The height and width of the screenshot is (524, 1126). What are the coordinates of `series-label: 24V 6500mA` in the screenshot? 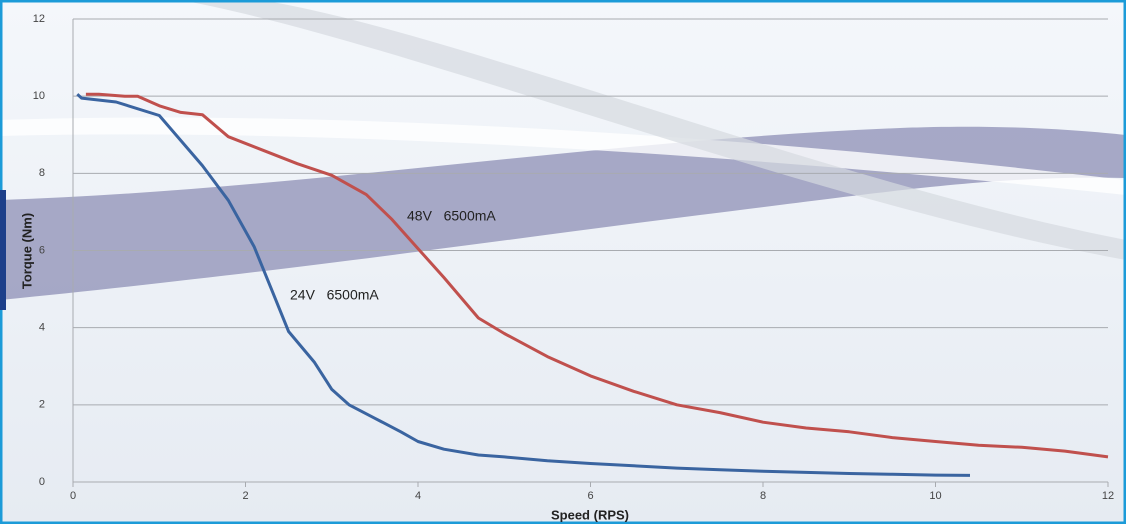 It's located at (334, 295).